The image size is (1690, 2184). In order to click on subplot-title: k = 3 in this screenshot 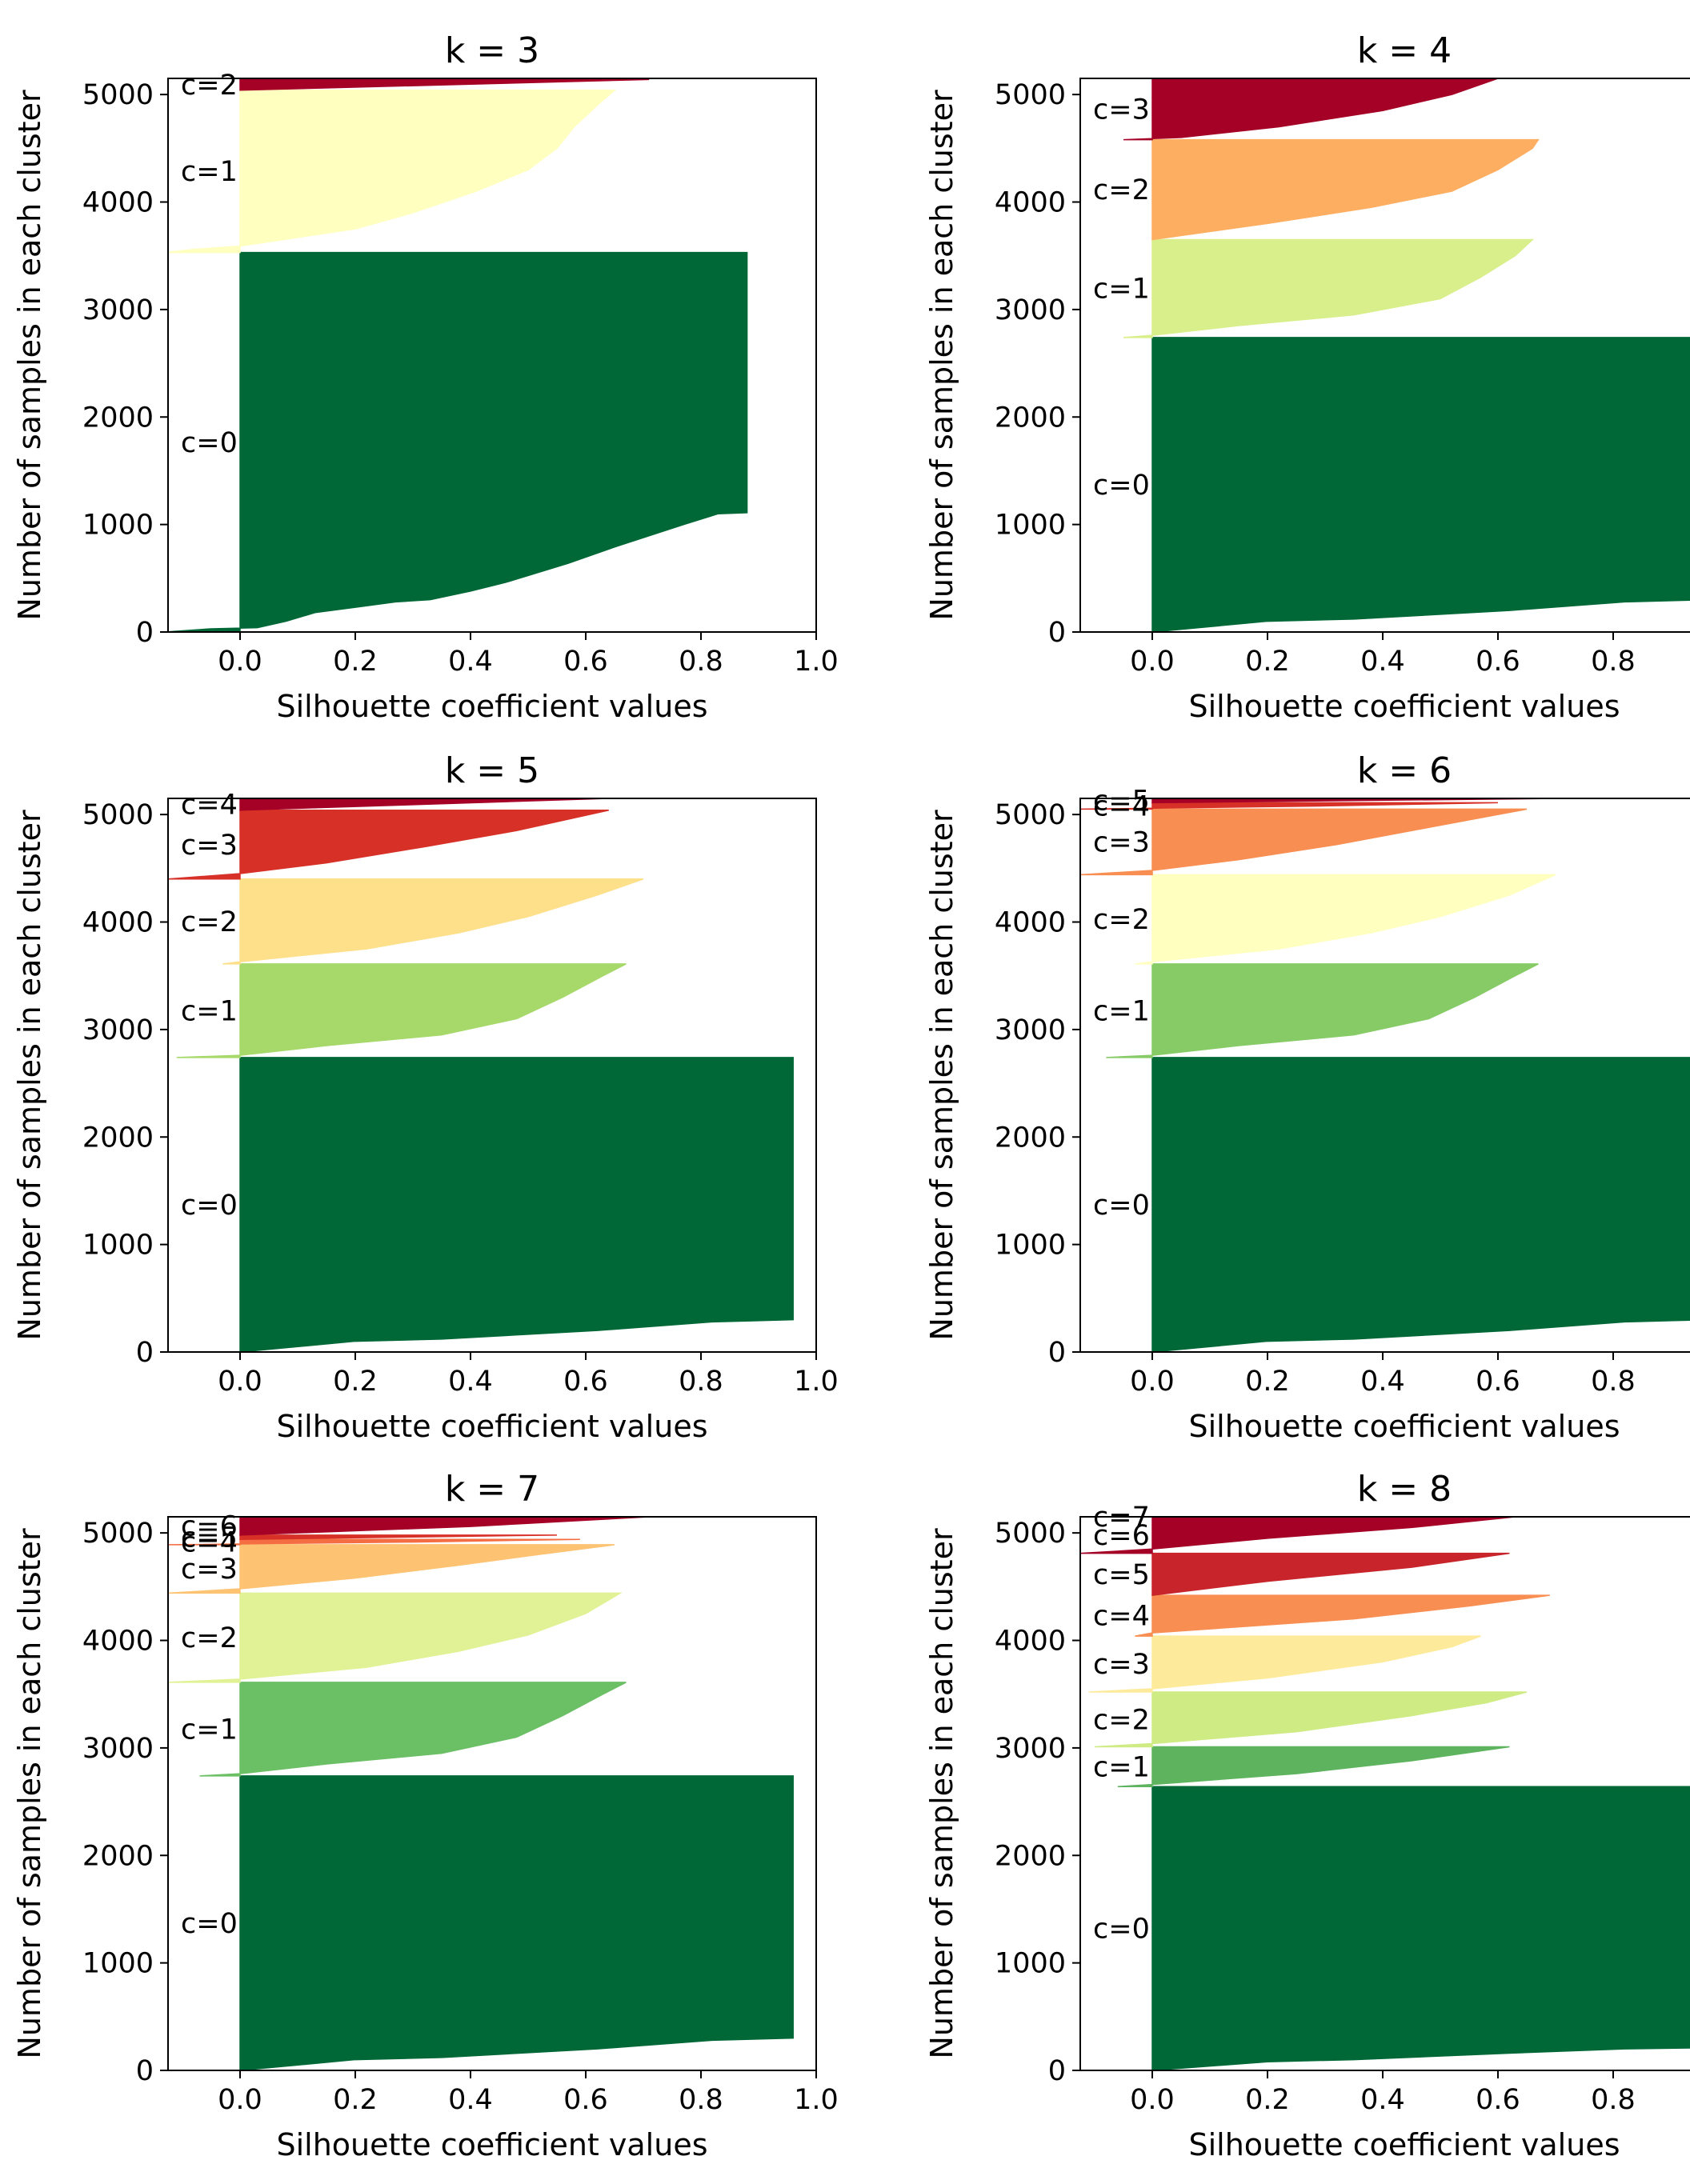, I will do `click(492, 50)`.